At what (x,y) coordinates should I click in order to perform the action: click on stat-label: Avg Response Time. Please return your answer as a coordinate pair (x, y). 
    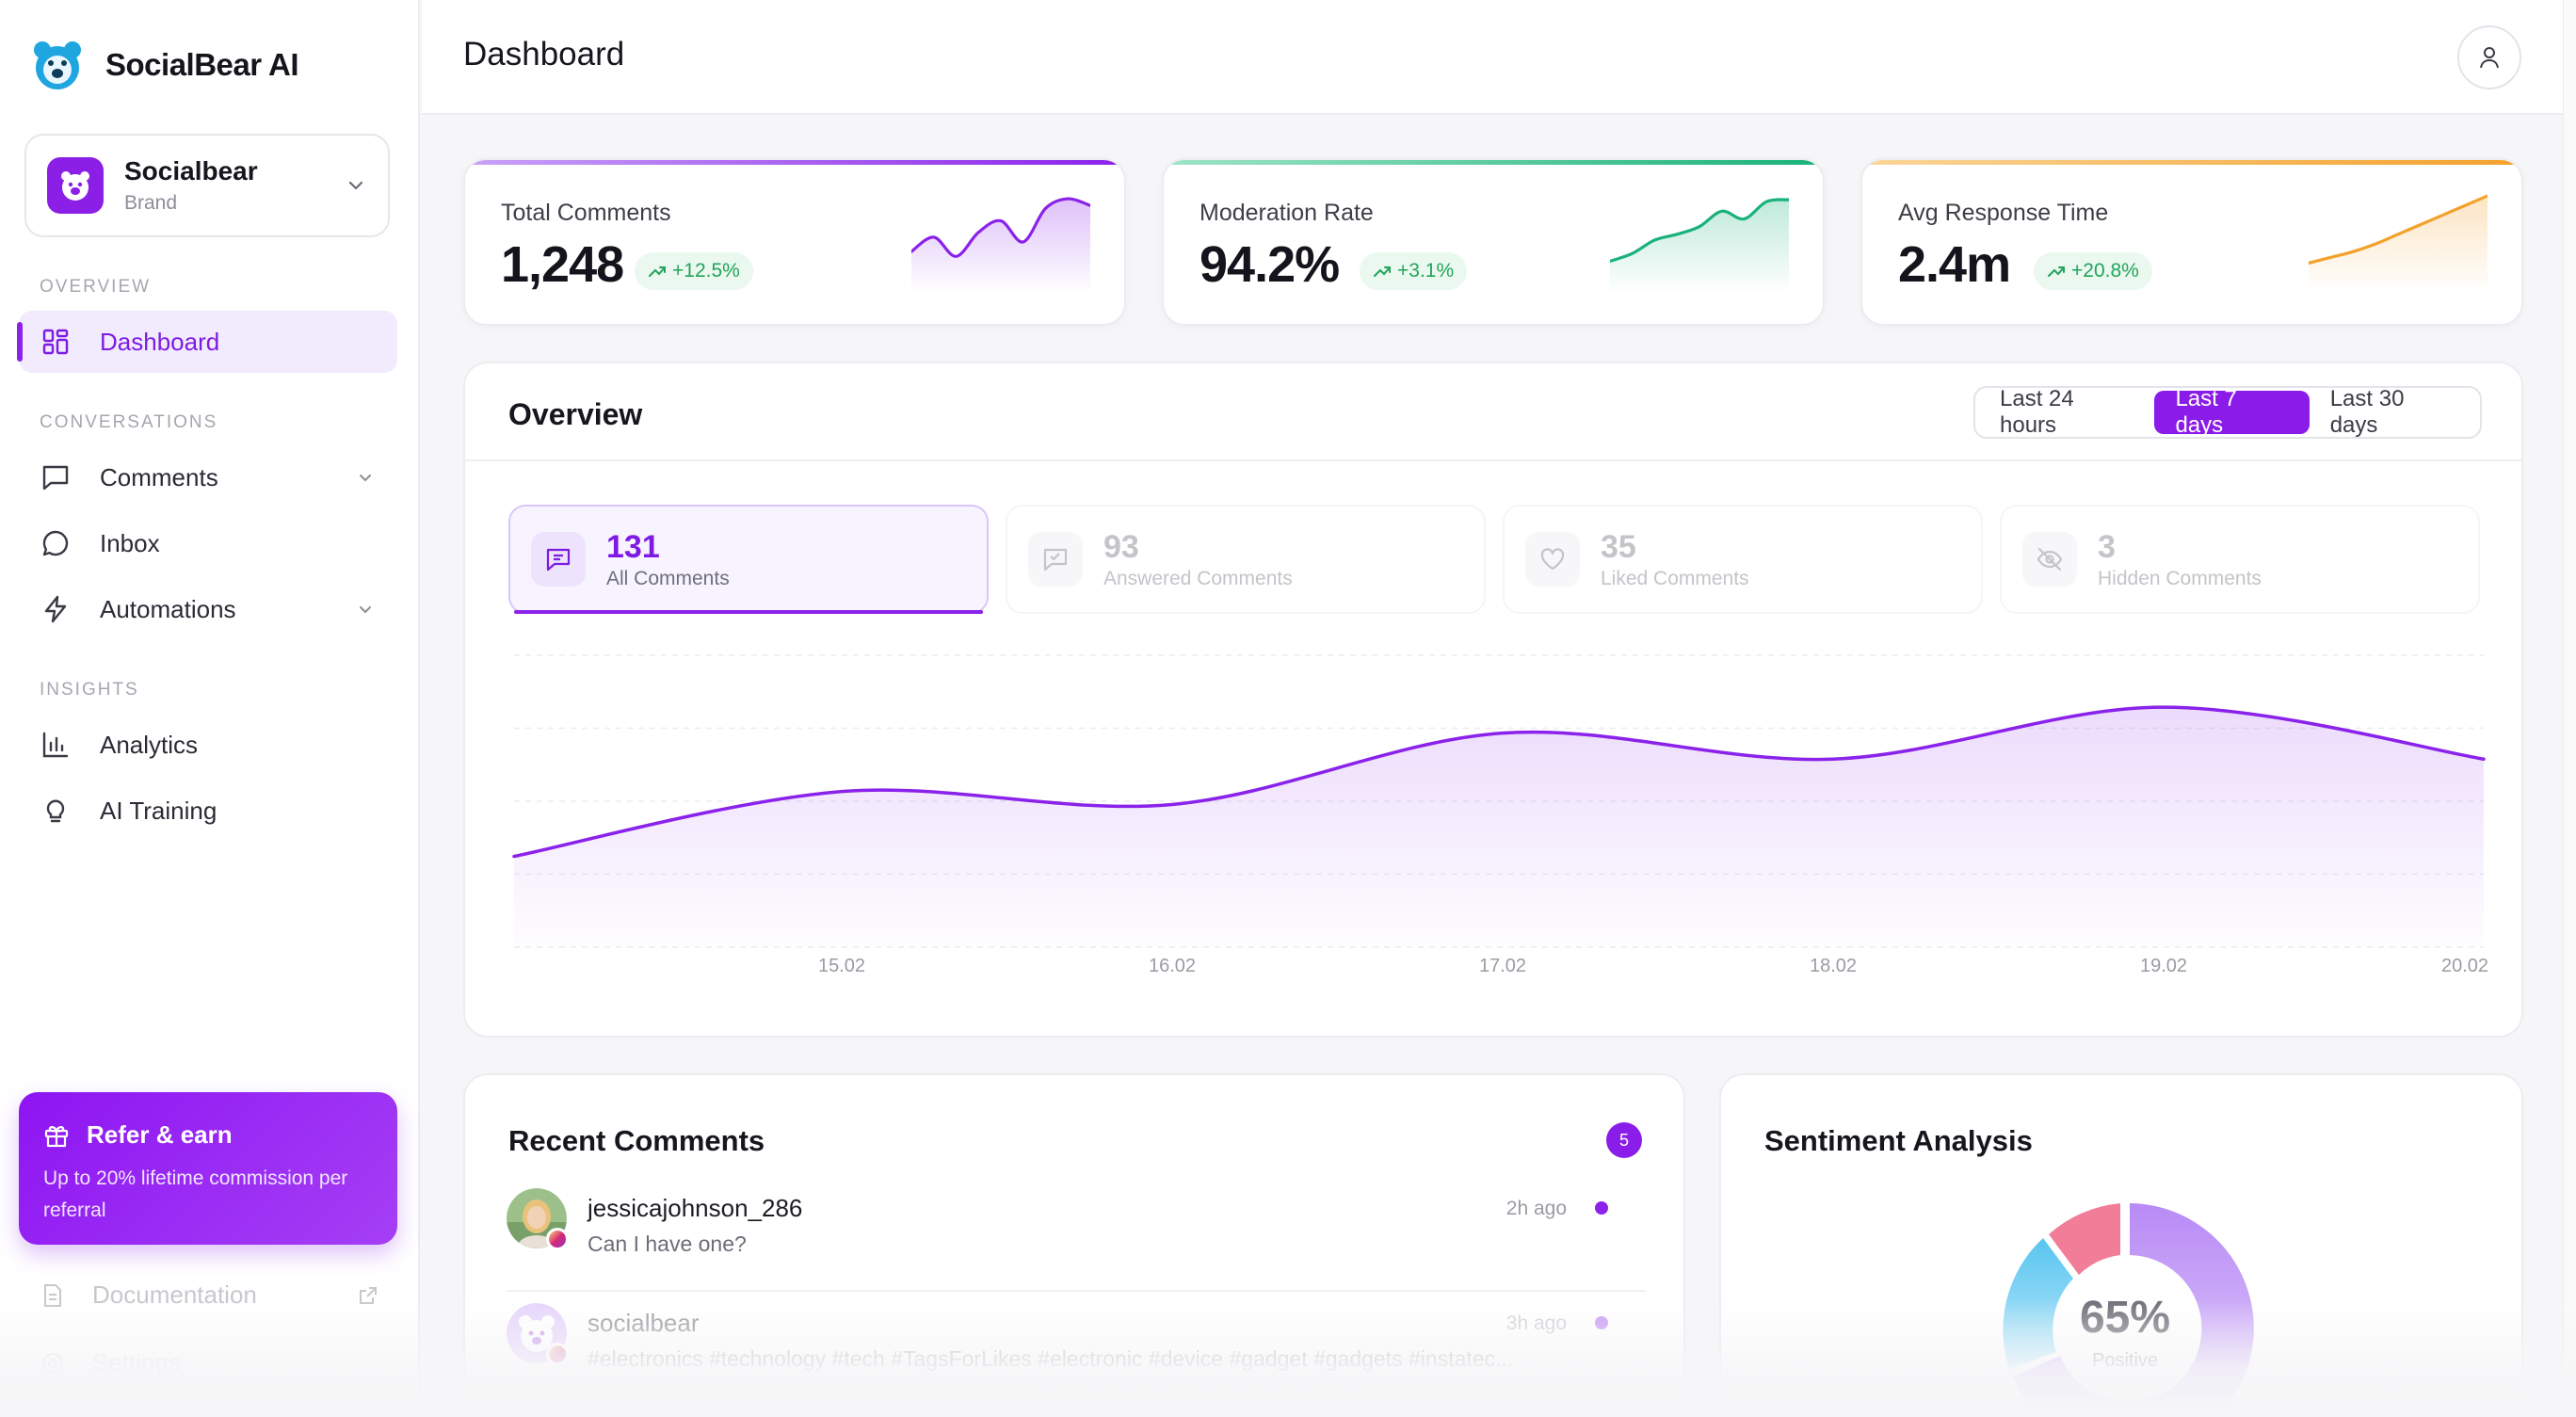
    Looking at the image, I should click on (2003, 213).